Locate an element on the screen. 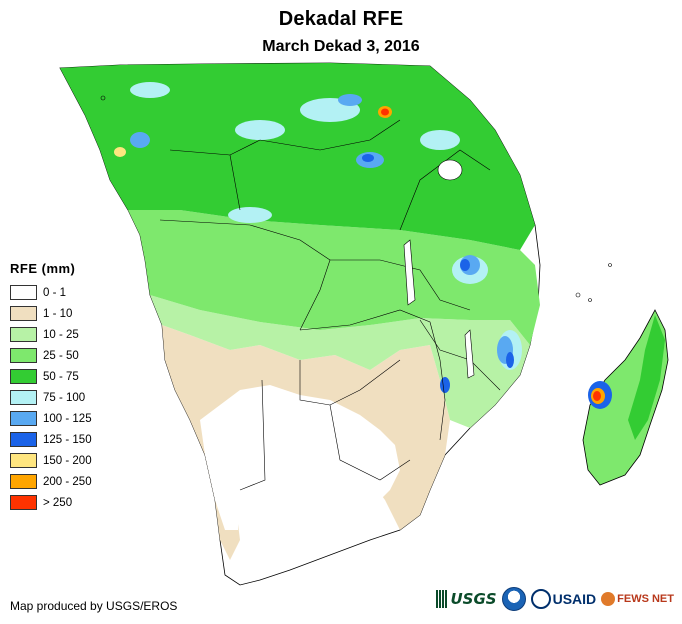  usgs-logo: USGS is located at coordinates (466, 599).